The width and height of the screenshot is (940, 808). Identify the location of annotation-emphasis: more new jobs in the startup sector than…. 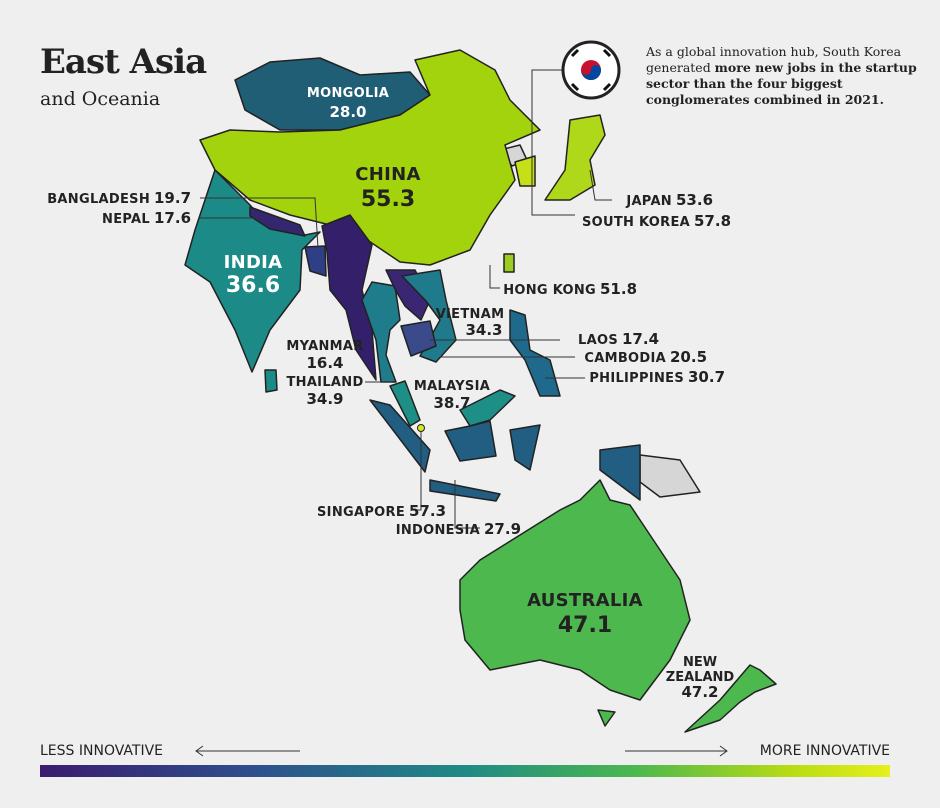
(781, 83).